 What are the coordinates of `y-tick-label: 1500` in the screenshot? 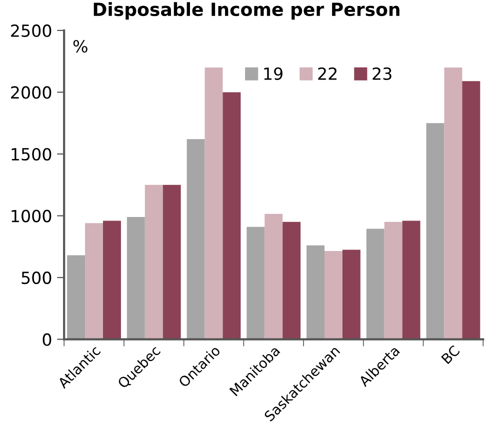 It's located at (32, 154).